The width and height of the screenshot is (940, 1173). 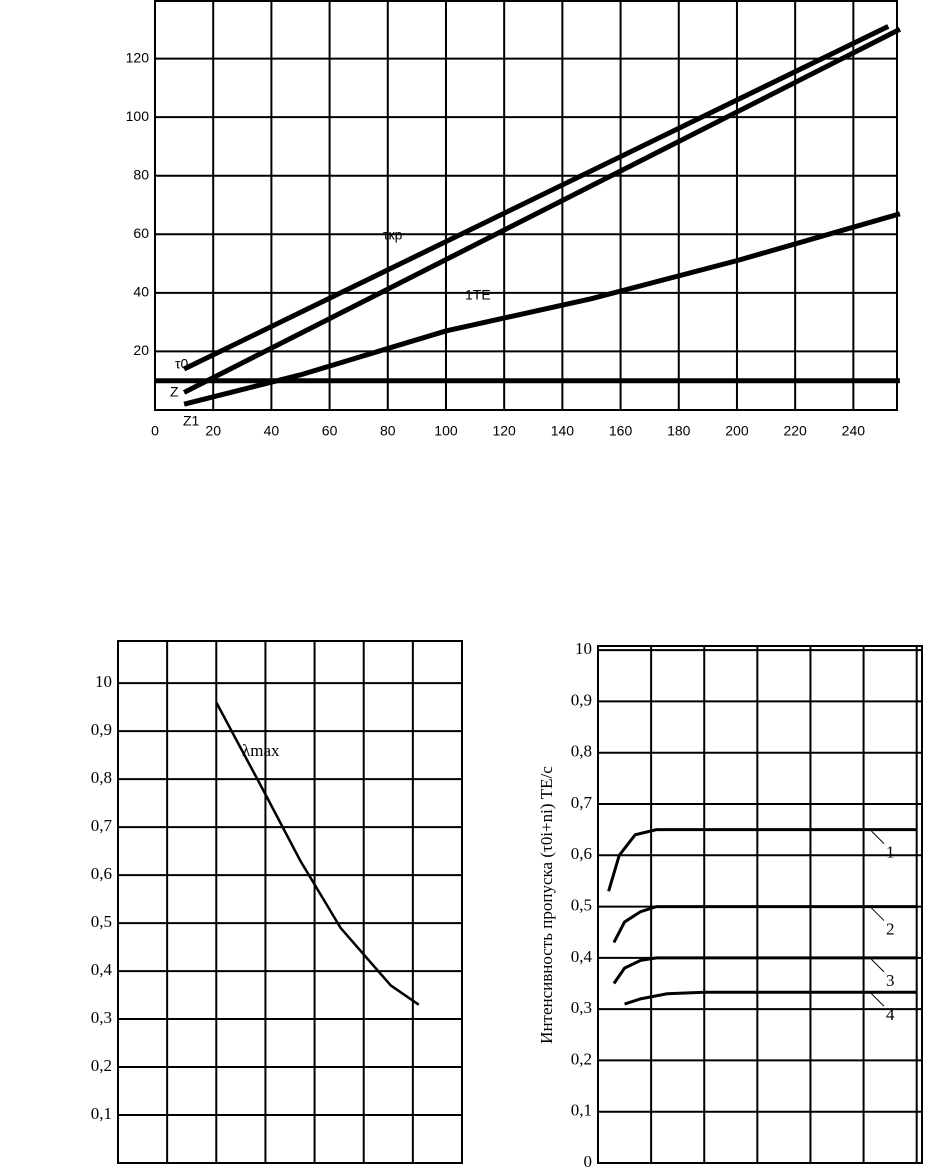 What do you see at coordinates (679, 431) in the screenshot?
I see `x-tick-label: 180` at bounding box center [679, 431].